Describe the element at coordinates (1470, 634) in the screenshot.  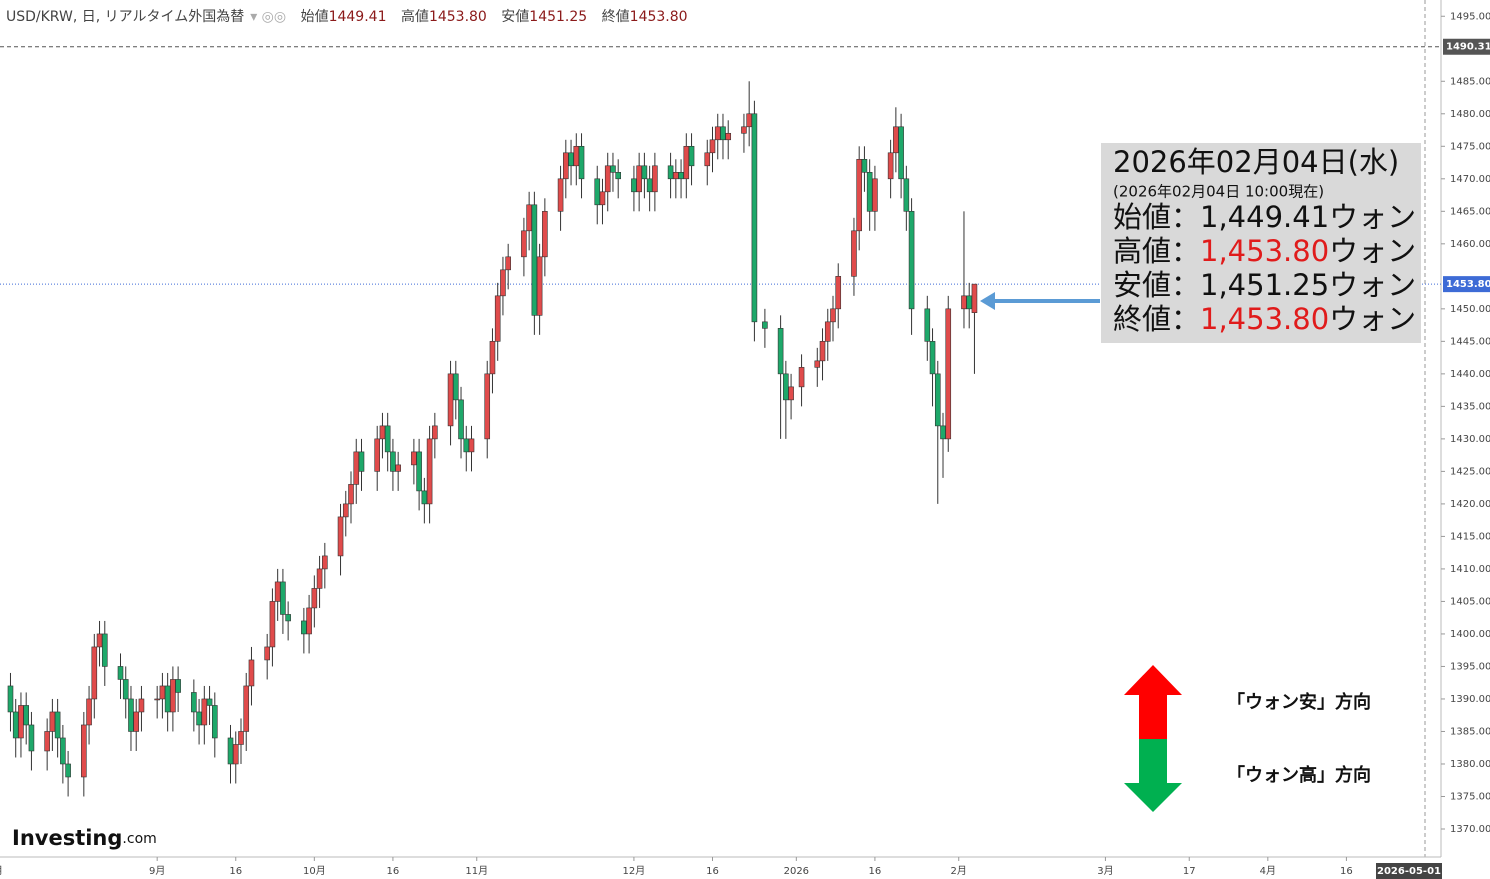
I see `y-tick-label: 1400.00` at that location.